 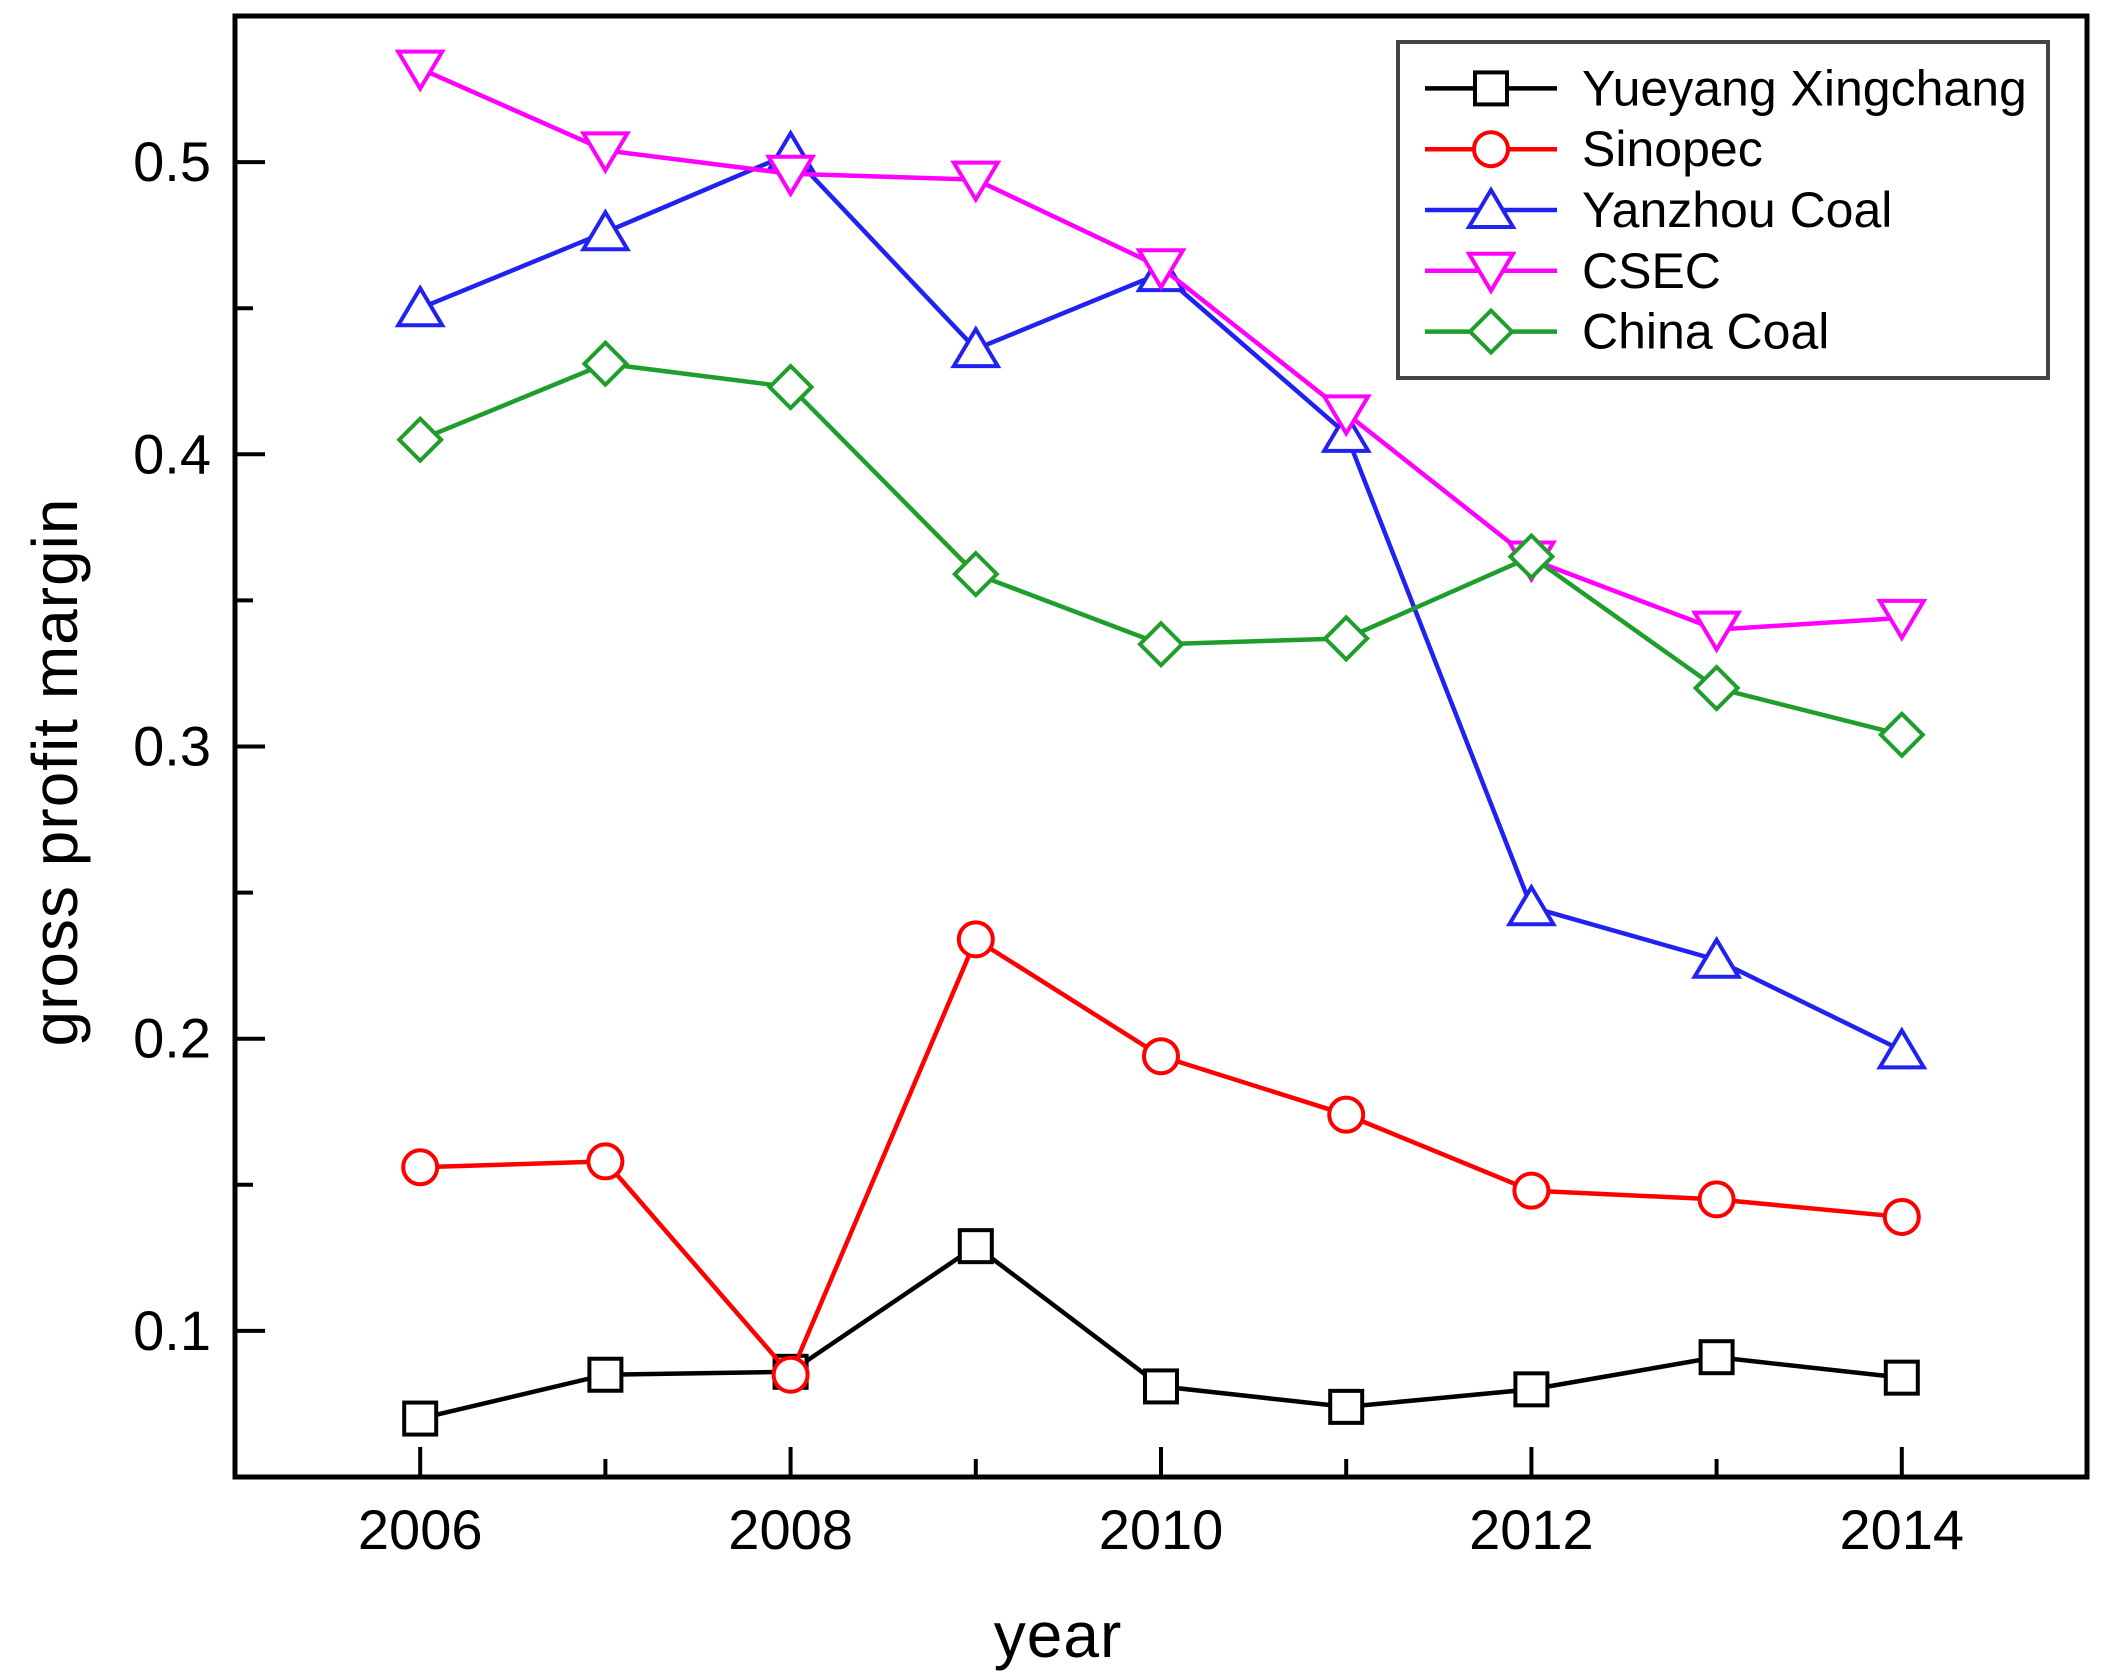 What do you see at coordinates (1717, 957) in the screenshot?
I see `data-point-yanzhou-coal-2013` at bounding box center [1717, 957].